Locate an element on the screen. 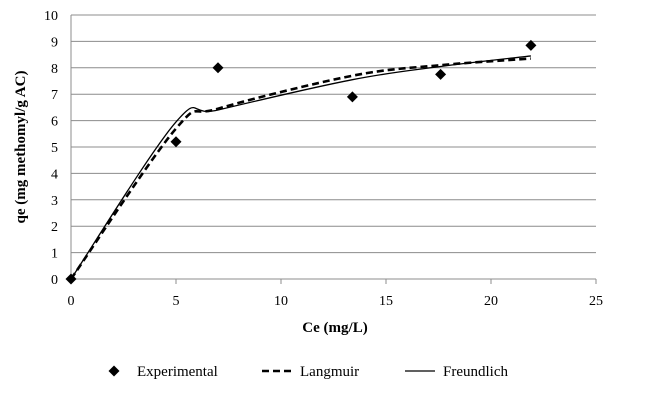  legend: Experimental Langmuir Freundlich is located at coordinates (308, 372).